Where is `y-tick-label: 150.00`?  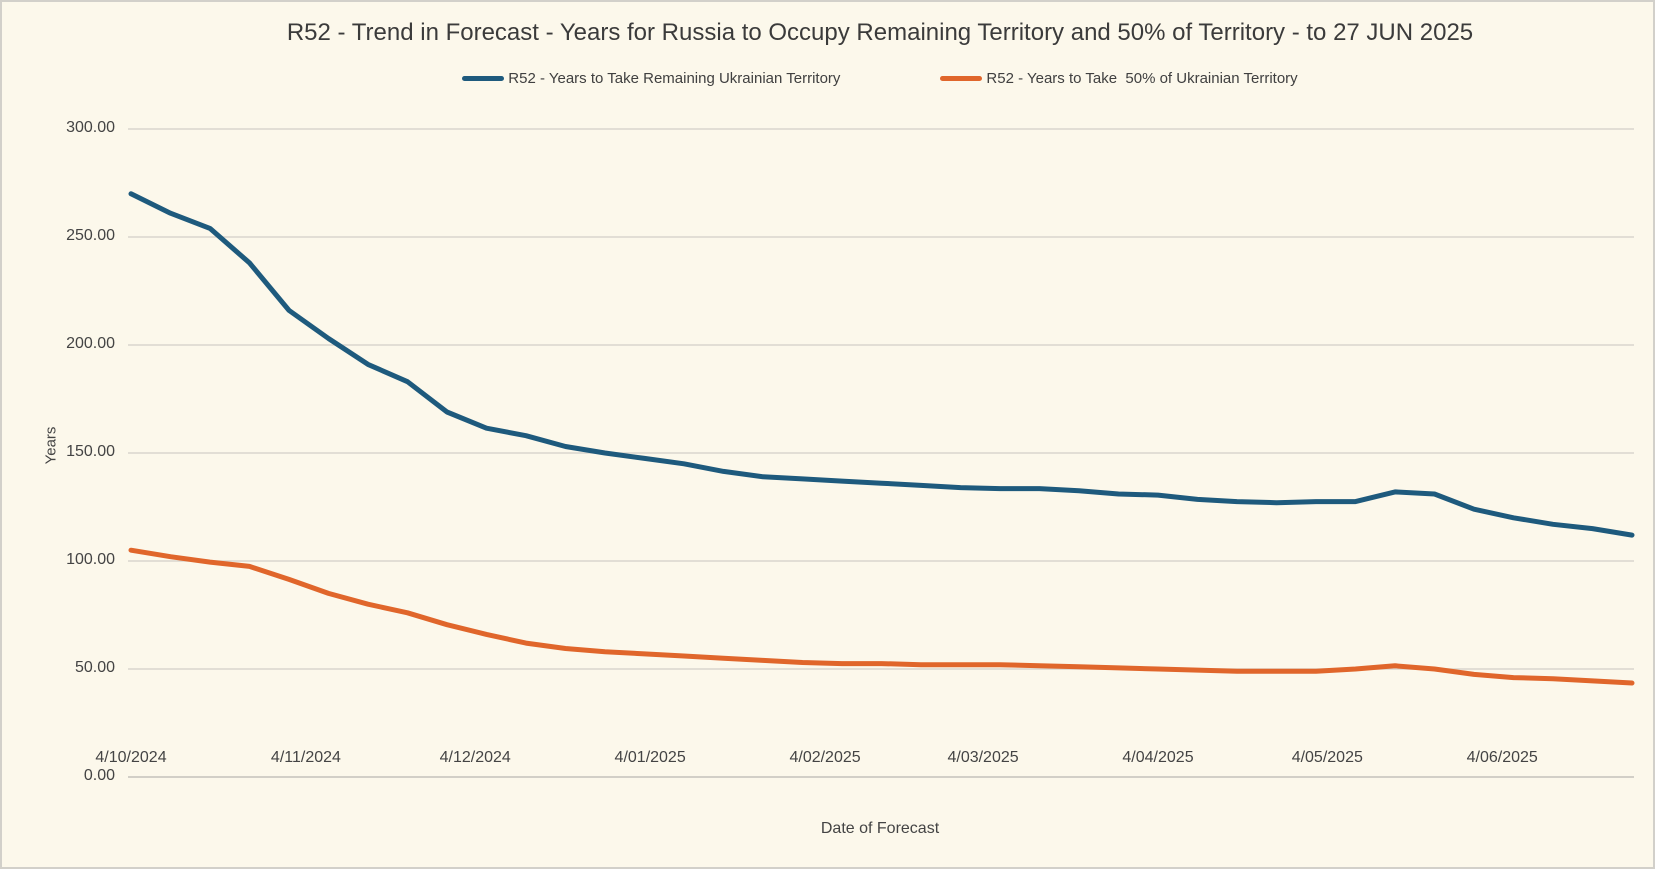 y-tick-label: 150.00 is located at coordinates (90, 451).